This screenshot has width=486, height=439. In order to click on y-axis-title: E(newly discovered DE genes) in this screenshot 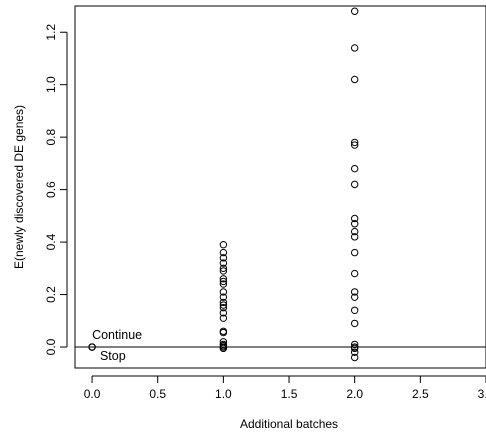, I will do `click(19, 187)`.